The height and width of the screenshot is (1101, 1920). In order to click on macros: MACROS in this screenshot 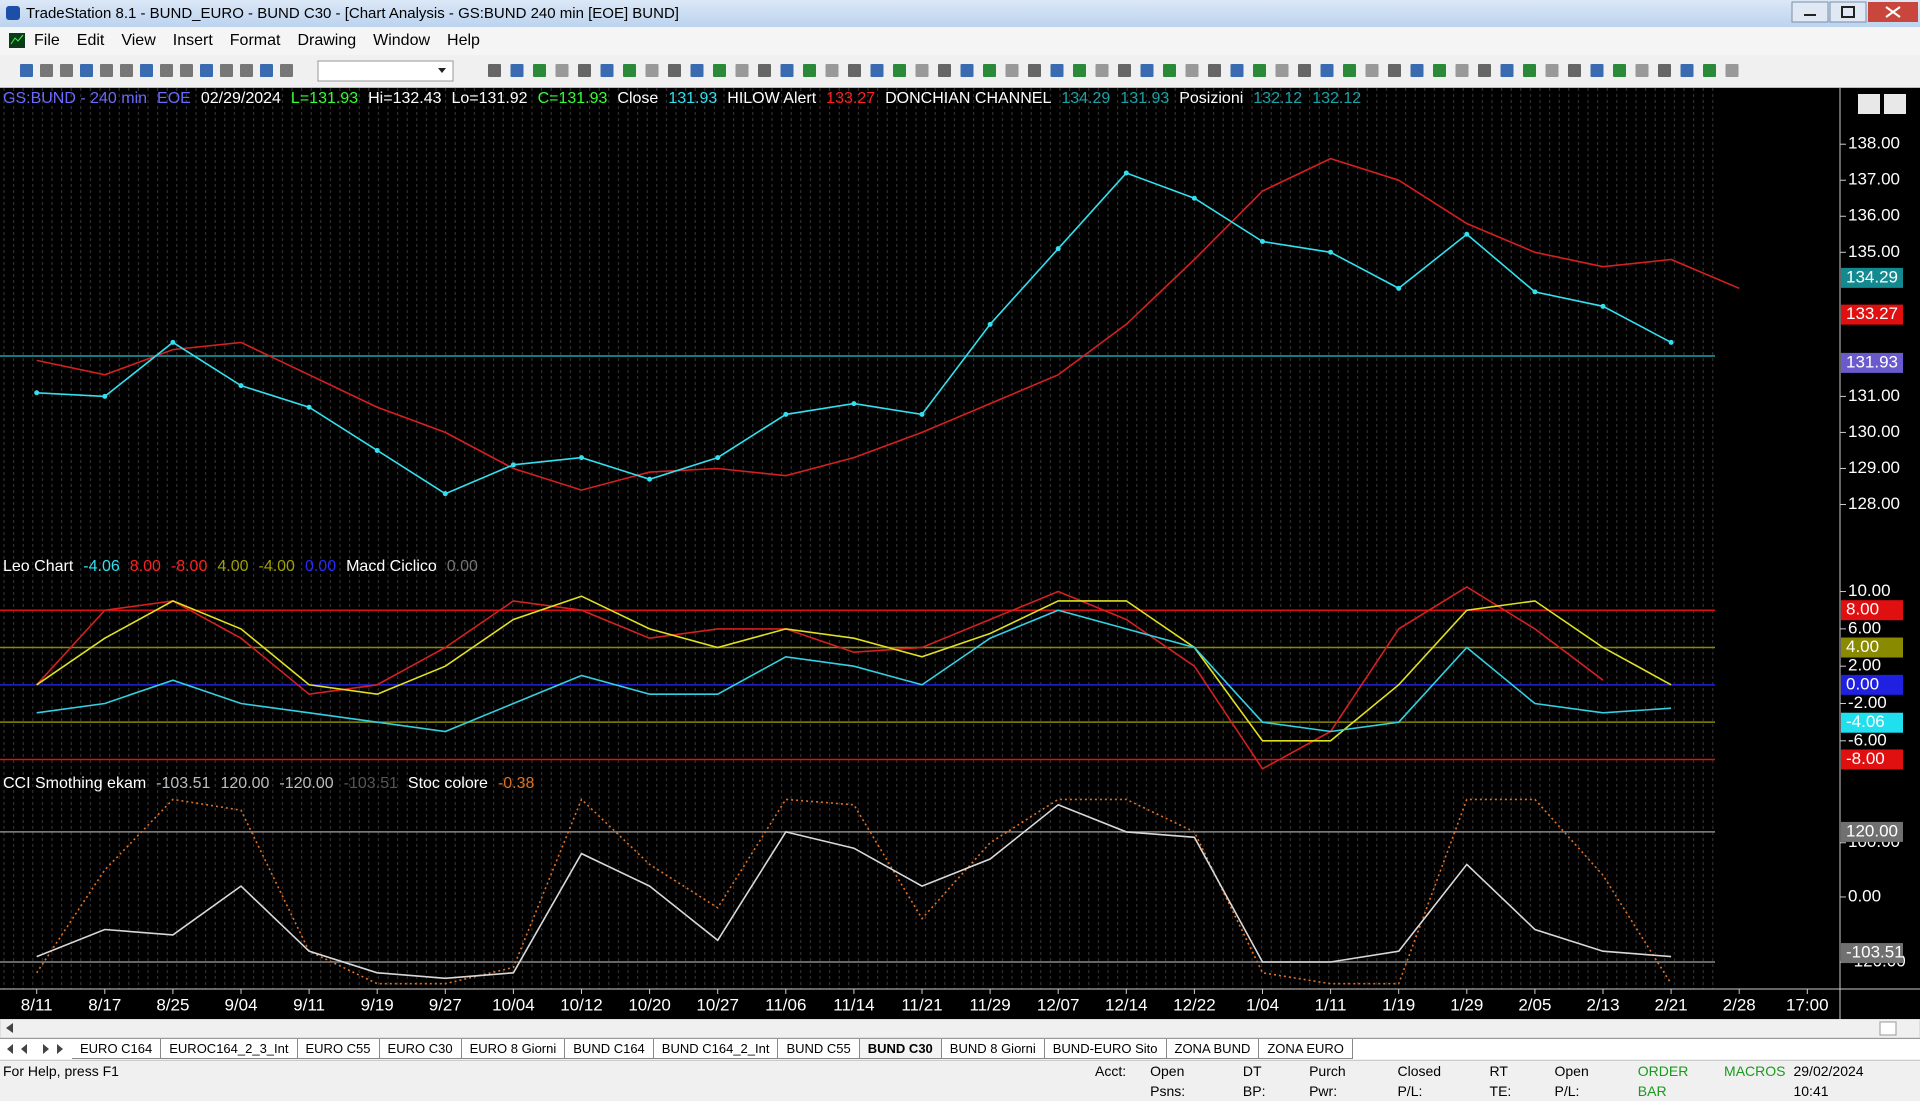, I will do `click(1755, 1071)`.